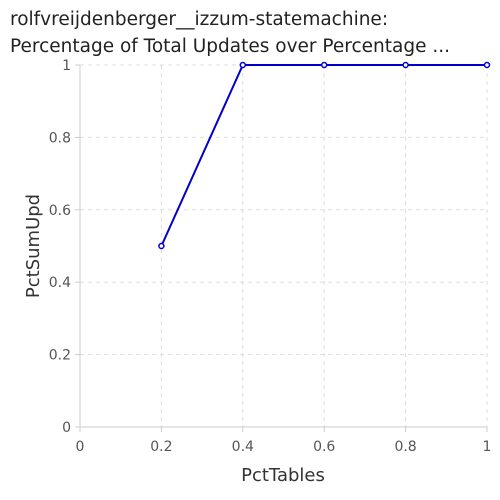  Describe the element at coordinates (487, 447) in the screenshot. I see `x-tick-label: 1` at that location.